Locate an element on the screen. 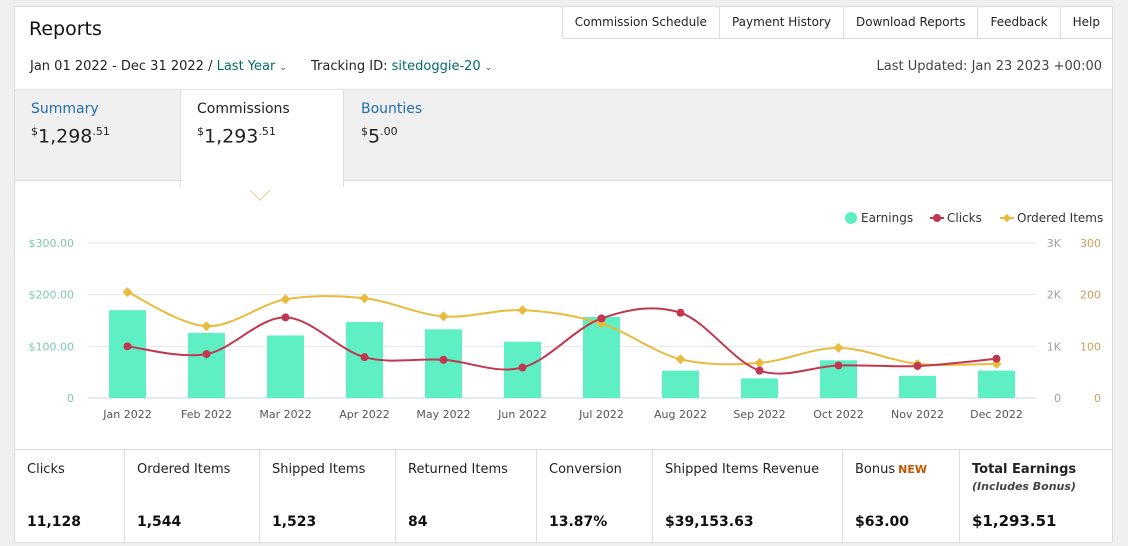 The image size is (1128, 546). tracking-id-dropdown: Tracking ID: sitedoggie-20 ⌄ is located at coordinates (401, 66).